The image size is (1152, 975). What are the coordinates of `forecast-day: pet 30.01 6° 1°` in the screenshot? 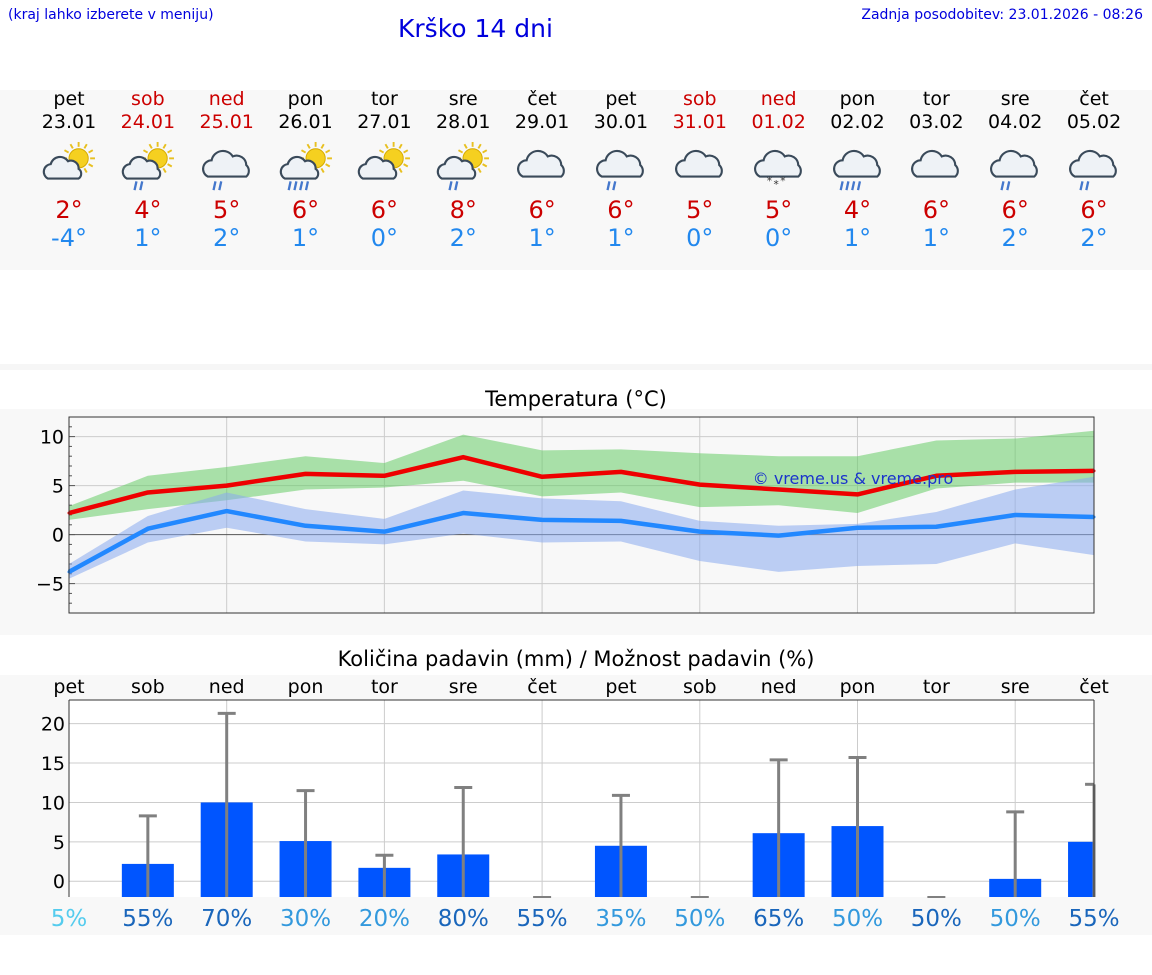 It's located at (621, 170).